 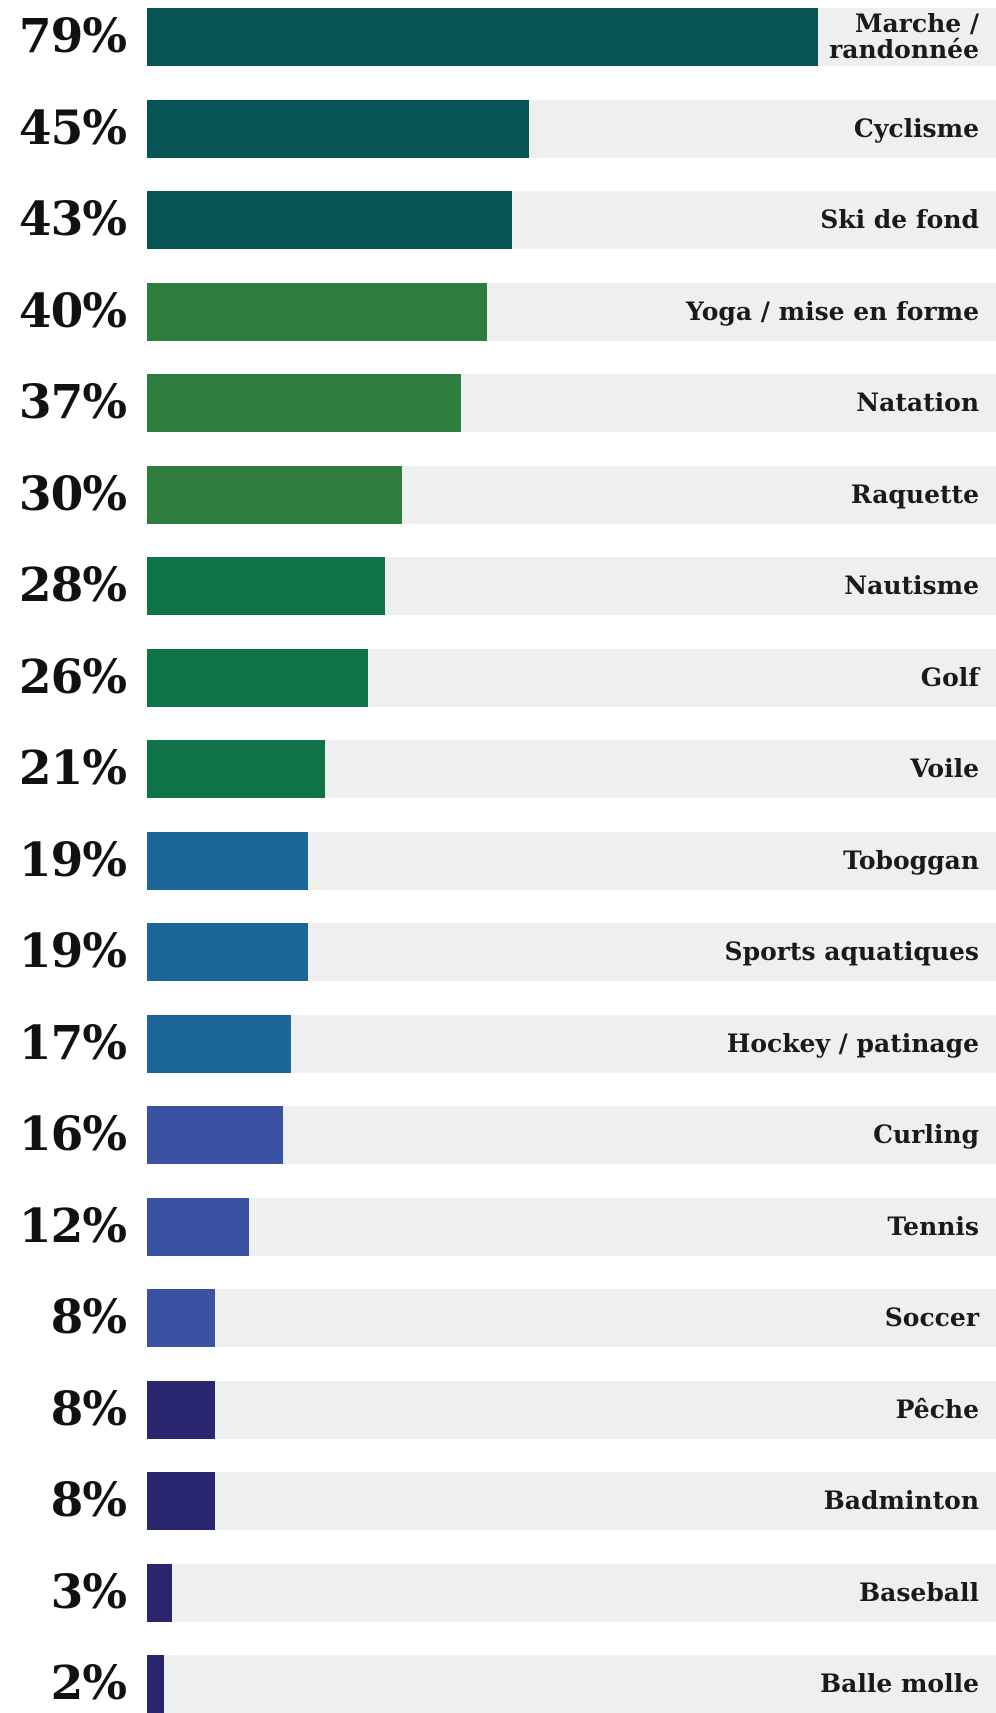 I want to click on bar-row: 8% Pêche, so click(x=498, y=1409).